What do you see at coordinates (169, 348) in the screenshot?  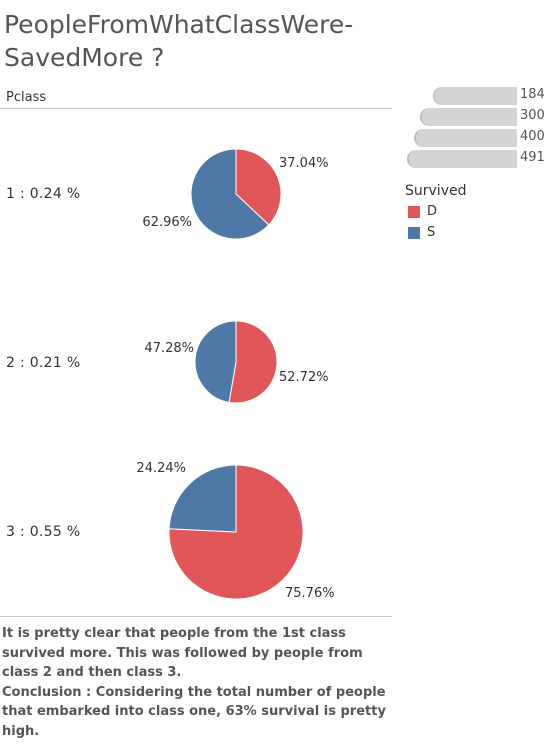 I see `pie-2-label-s: 47.28%` at bounding box center [169, 348].